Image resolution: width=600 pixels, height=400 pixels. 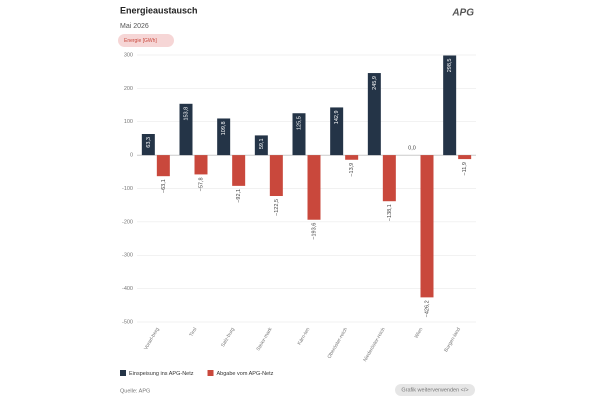 I want to click on value-label: −193,6, so click(x=314, y=231).